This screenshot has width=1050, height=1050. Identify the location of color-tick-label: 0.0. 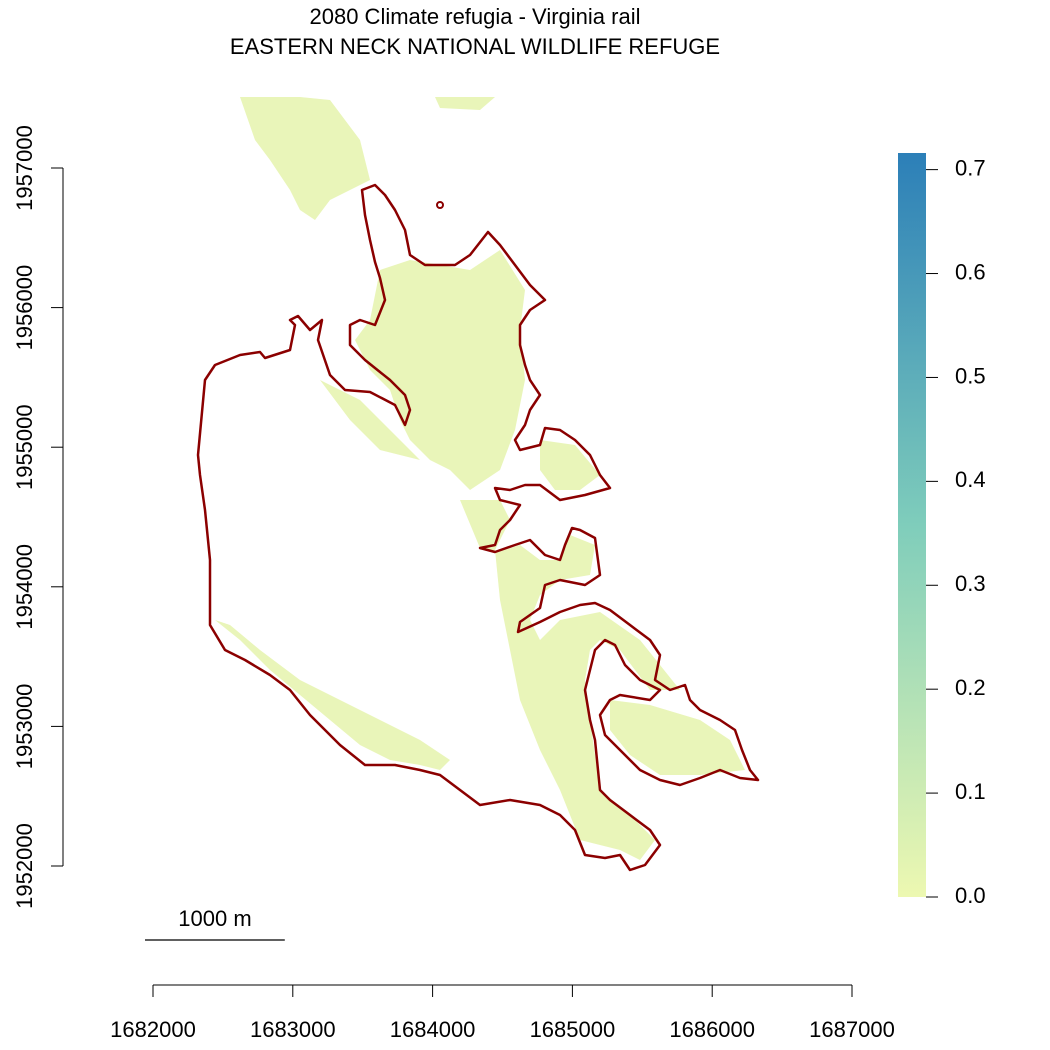
(970, 895).